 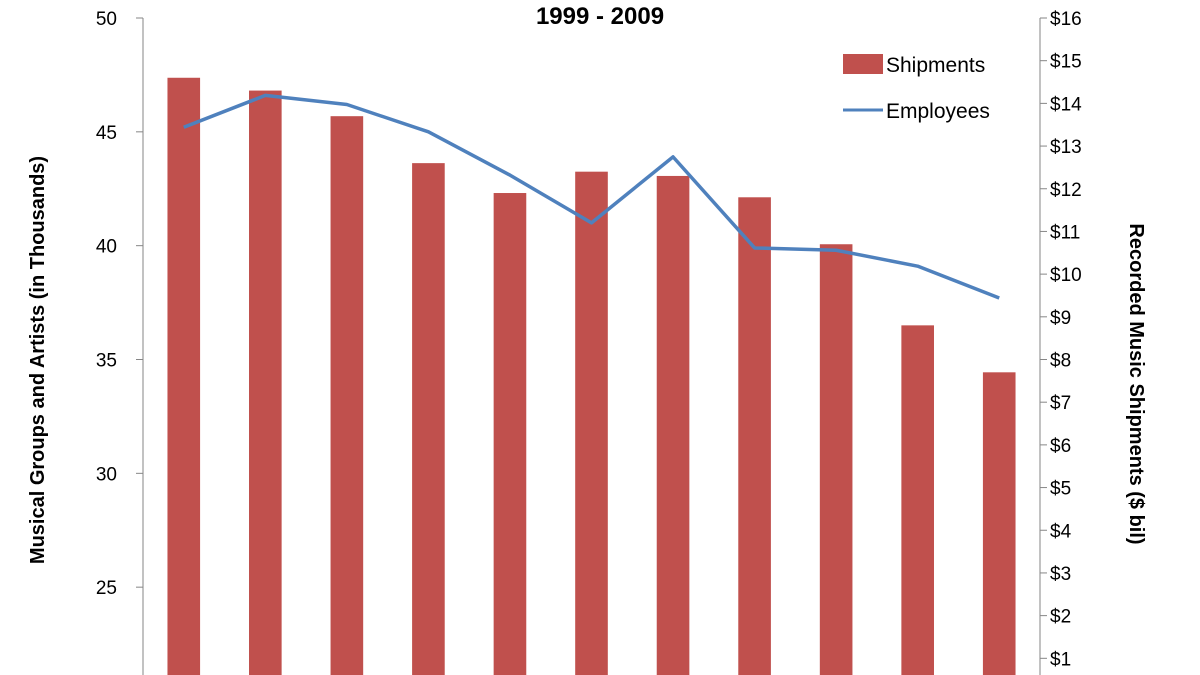 What do you see at coordinates (184, 376) in the screenshot?
I see `bar-1999` at bounding box center [184, 376].